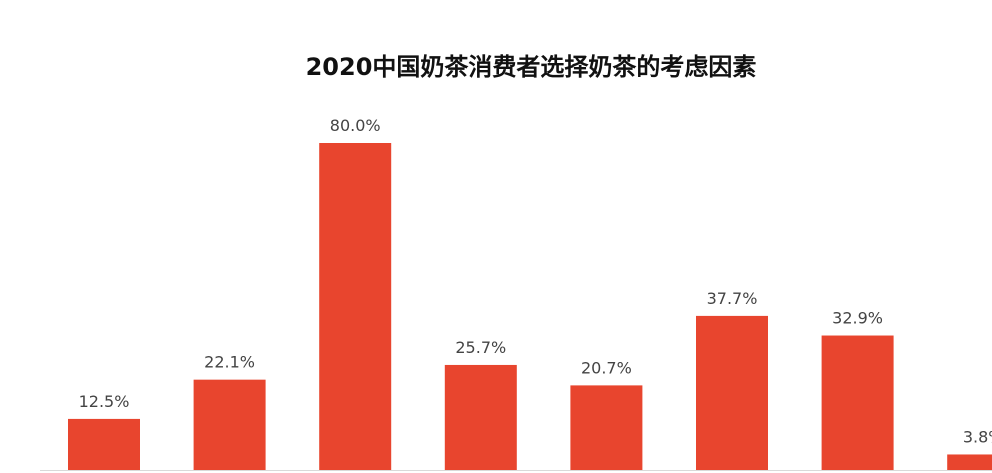  Describe the element at coordinates (531, 67) in the screenshot. I see `chart-title: 2020中国奶茶消费者选择奶茶的考虑因素` at that location.